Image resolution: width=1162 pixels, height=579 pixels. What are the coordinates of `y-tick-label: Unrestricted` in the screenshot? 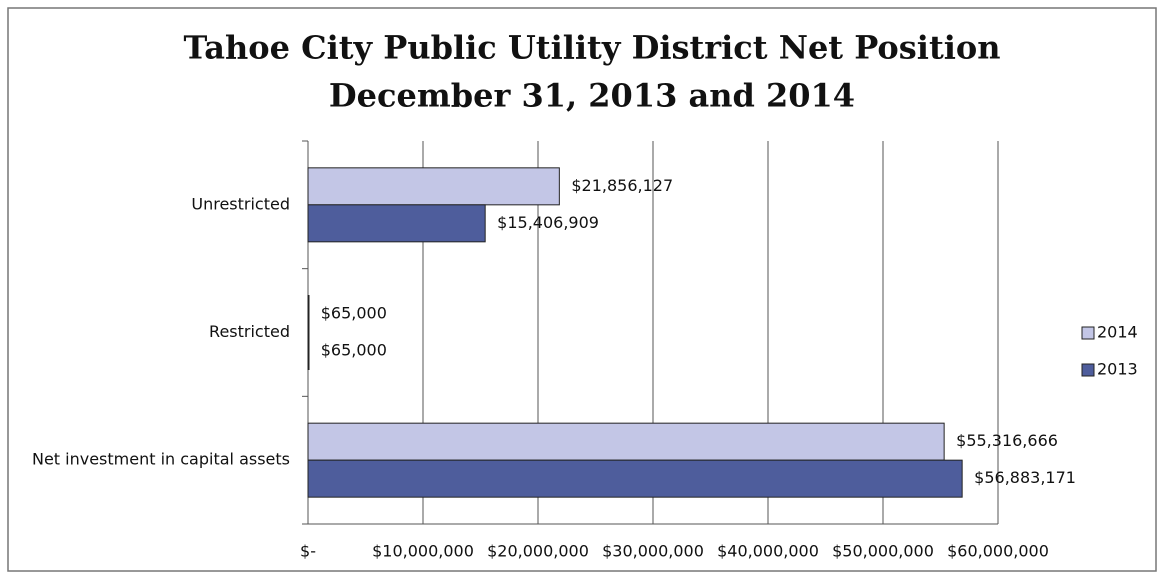 It's located at (240, 203).